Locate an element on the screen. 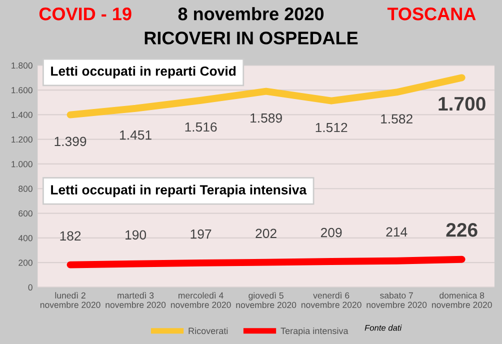 The height and width of the screenshot is (344, 502). data-label: 190 is located at coordinates (136, 235).